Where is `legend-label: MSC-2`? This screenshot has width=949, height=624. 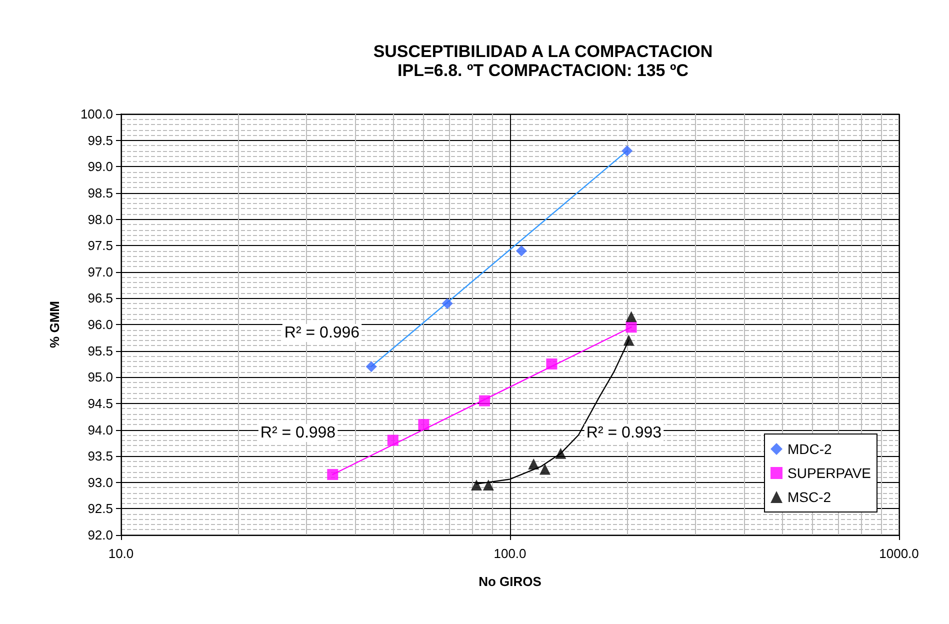 legend-label: MSC-2 is located at coordinates (809, 497).